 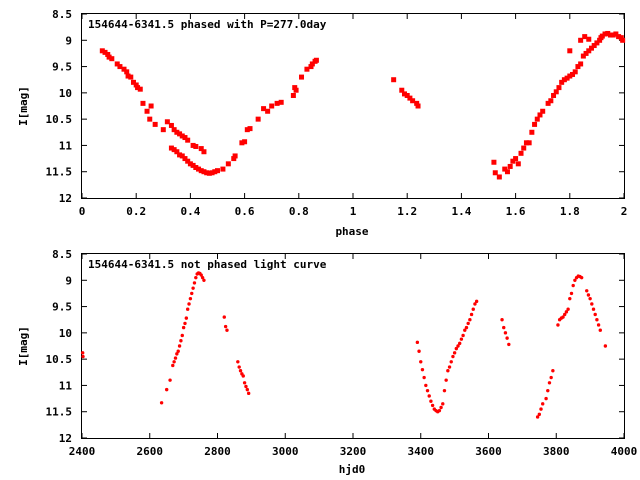 What do you see at coordinates (59, 119) in the screenshot?
I see `y-tick-label: 10.5` at bounding box center [59, 119].